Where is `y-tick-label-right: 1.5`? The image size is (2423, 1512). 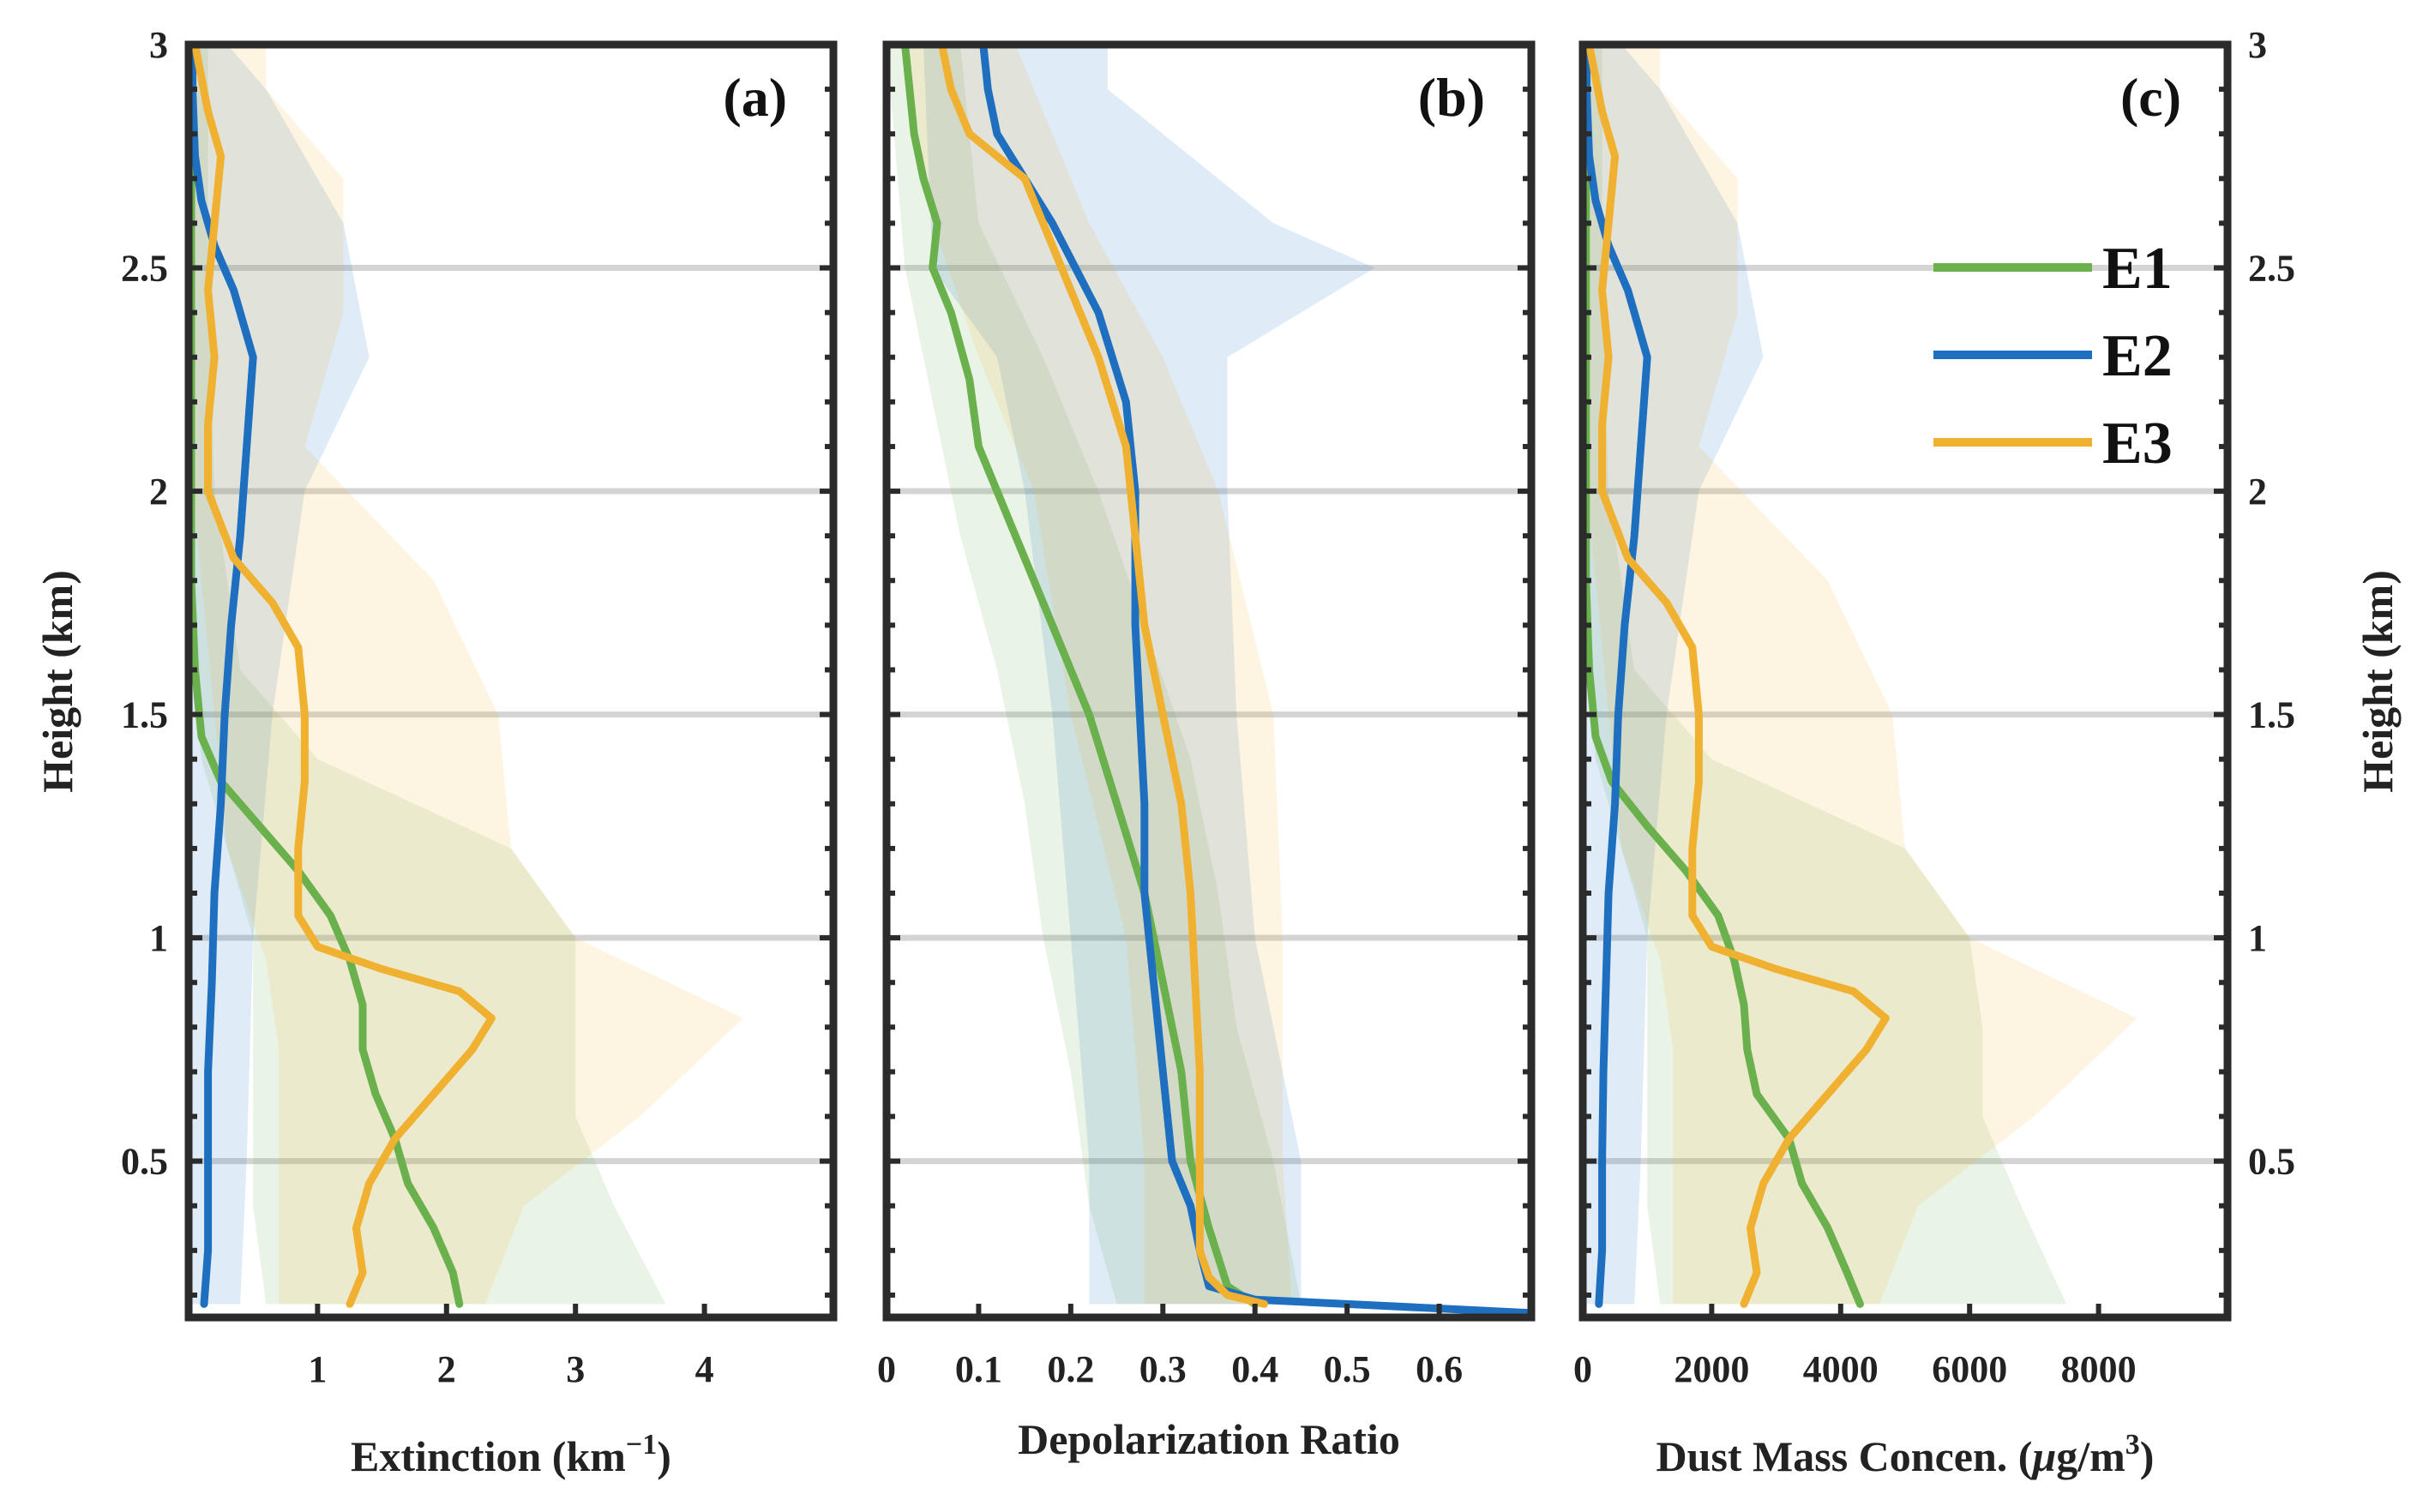 y-tick-label-right: 1.5 is located at coordinates (2272, 715).